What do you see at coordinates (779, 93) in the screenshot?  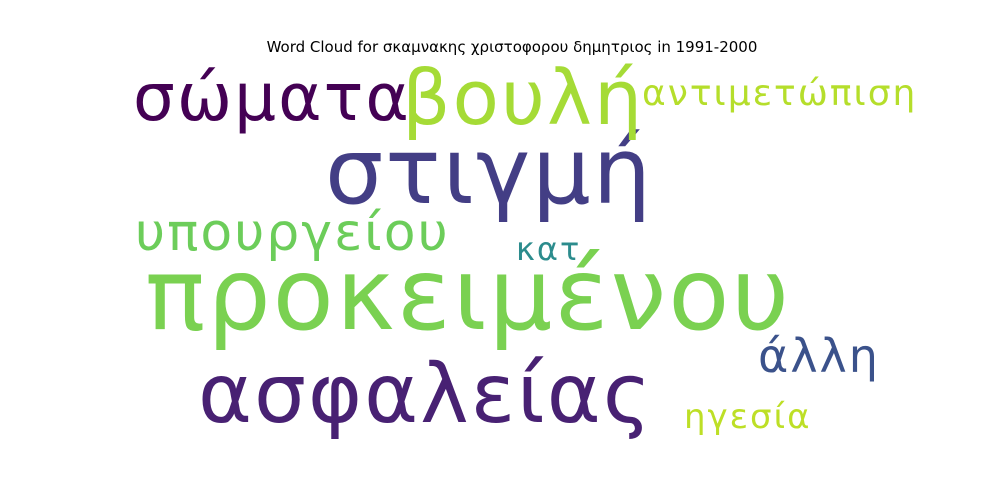 I see `word-antimetopisi: αντιμετώπιση` at bounding box center [779, 93].